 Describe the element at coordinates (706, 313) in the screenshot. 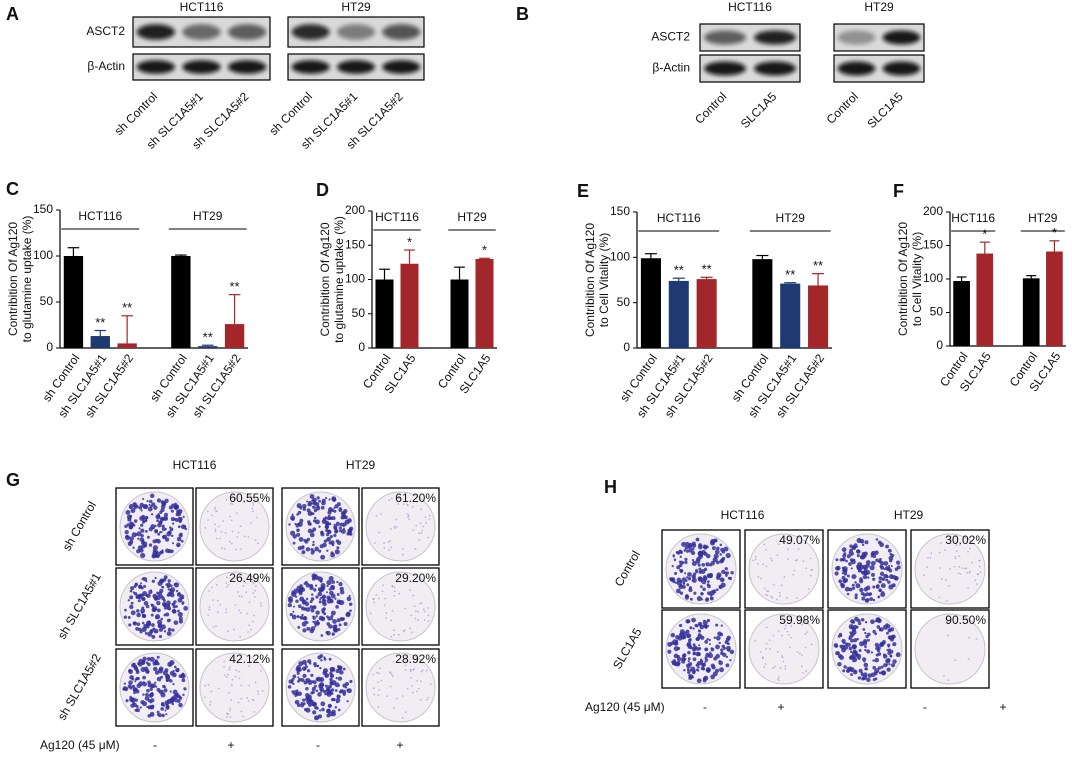

I see `bar` at that location.